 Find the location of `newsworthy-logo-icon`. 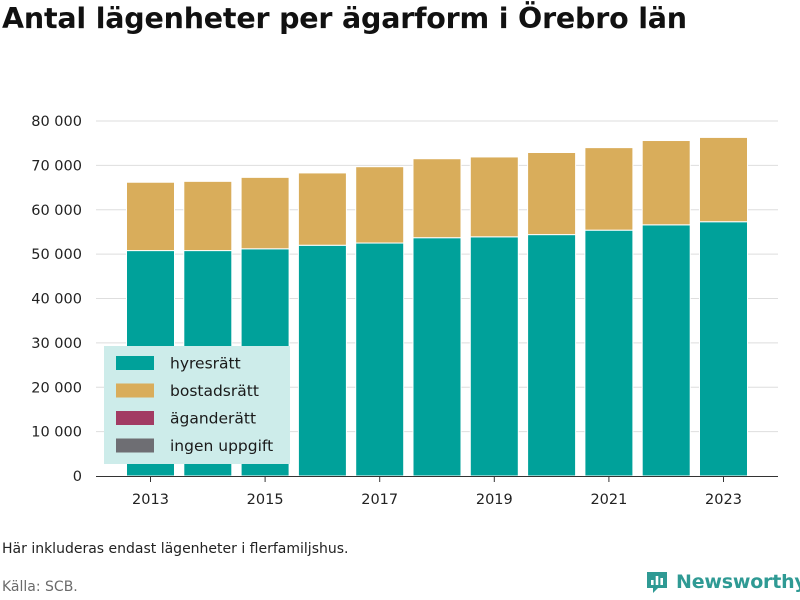

newsworthy-logo-icon is located at coordinates (657, 582).